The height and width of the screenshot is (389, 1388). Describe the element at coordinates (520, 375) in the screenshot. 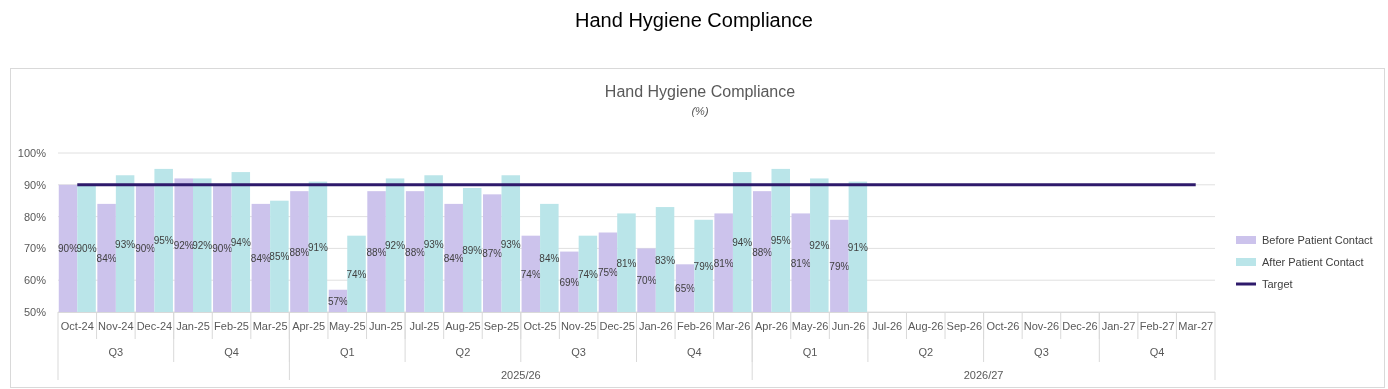

I see `text: 2025/26` at that location.